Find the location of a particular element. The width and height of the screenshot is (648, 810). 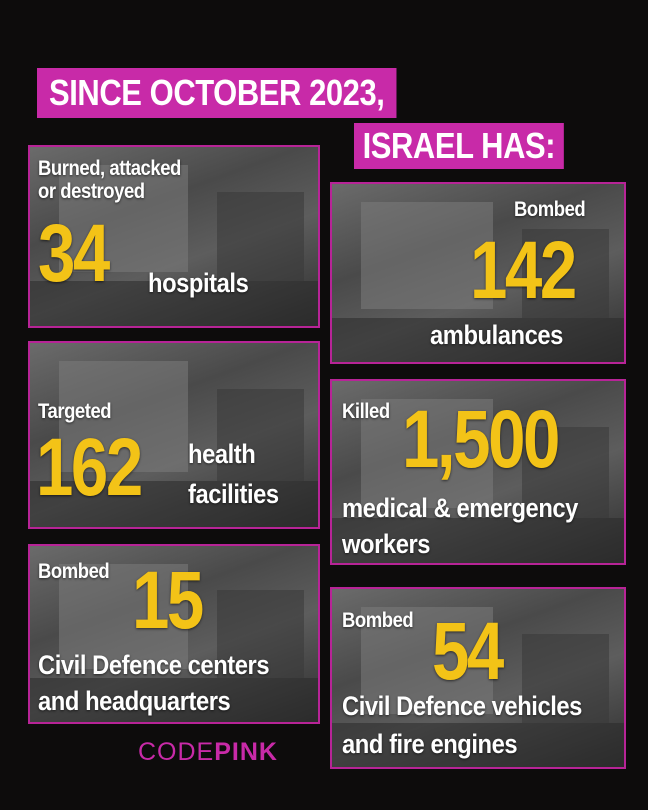

civil-centers-pre: Bombed is located at coordinates (74, 571).